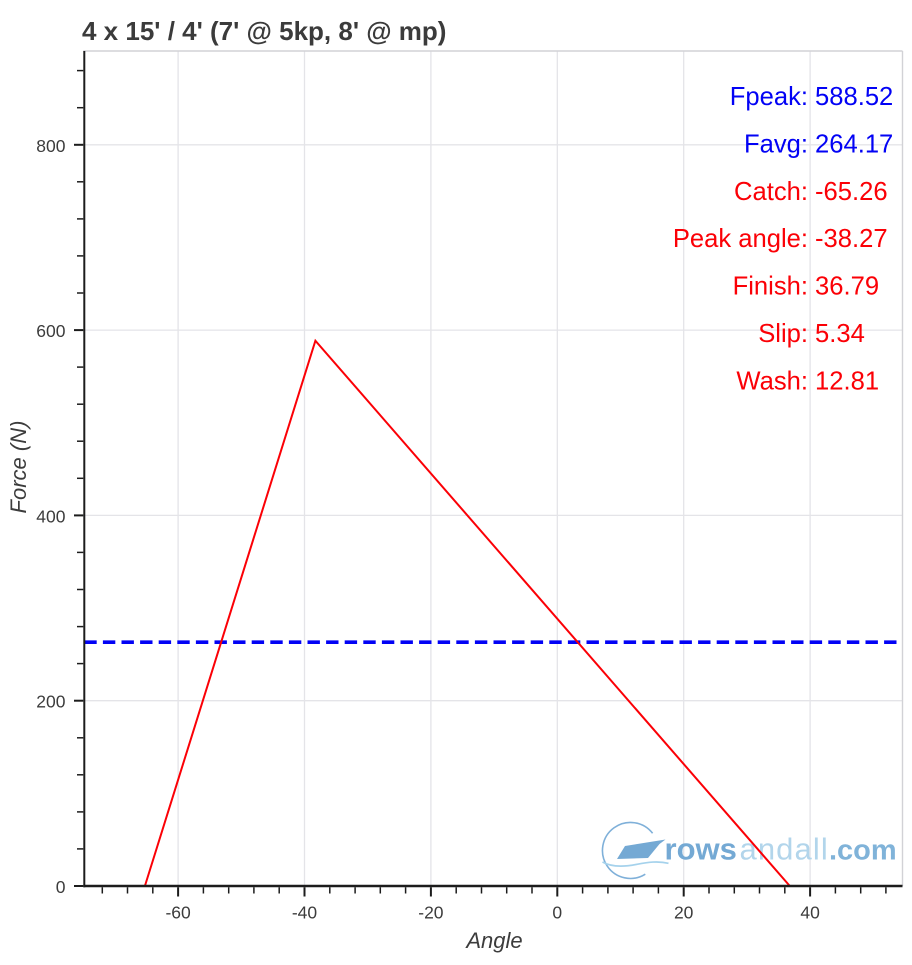 The image size is (912, 965). Describe the element at coordinates (769, 97) in the screenshot. I see `svg-text: Fpeak:` at that location.